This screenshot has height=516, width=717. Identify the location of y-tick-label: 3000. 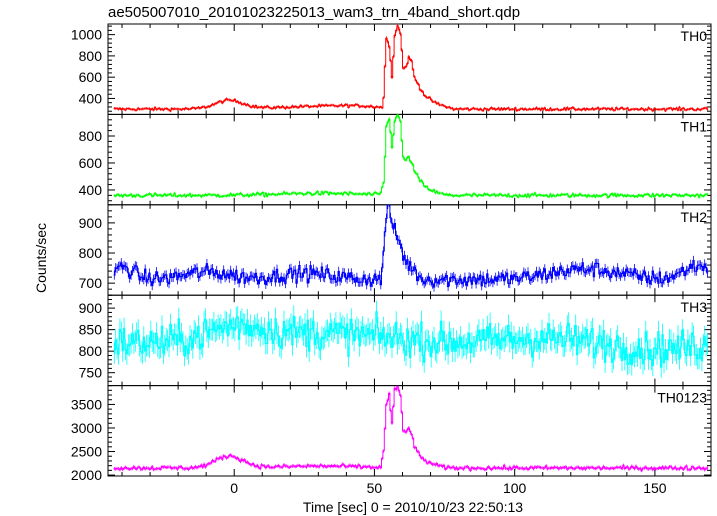
(86, 428).